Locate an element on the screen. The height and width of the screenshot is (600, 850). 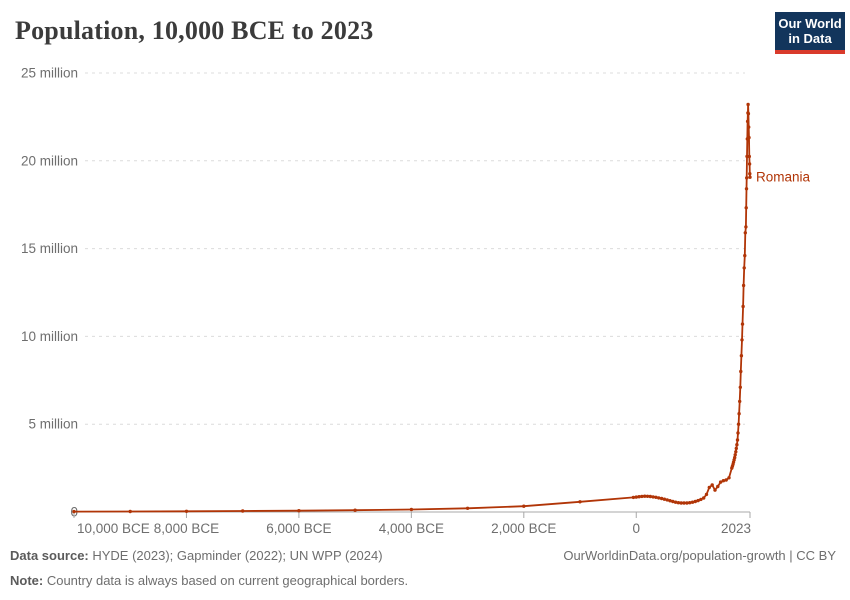
owid-logo-line1: Our World is located at coordinates (810, 23).